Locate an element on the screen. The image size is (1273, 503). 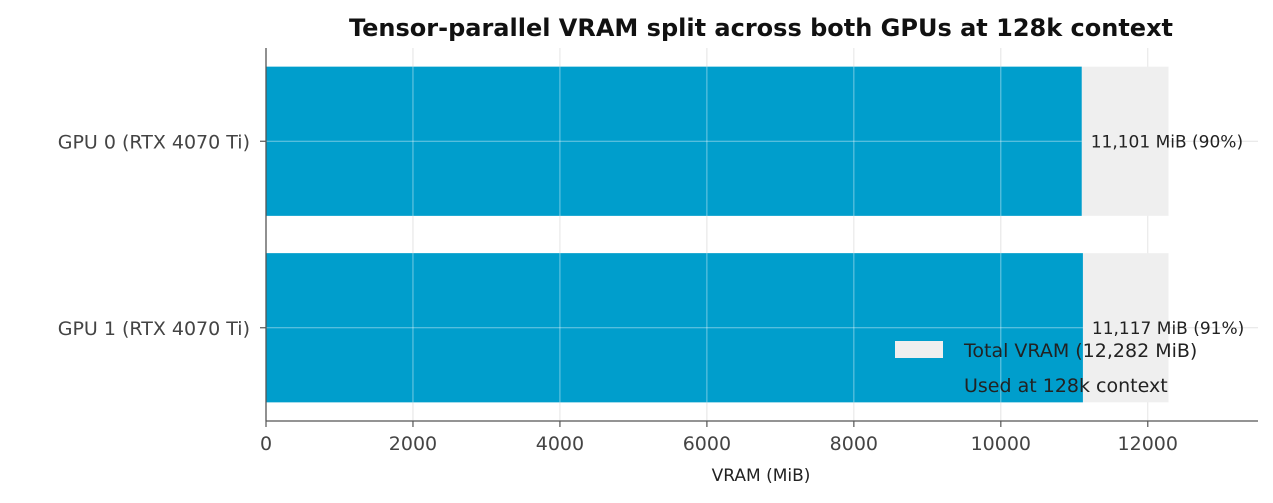
bar-value-label: 11,117 MiB (91%) is located at coordinates (1168, 329).